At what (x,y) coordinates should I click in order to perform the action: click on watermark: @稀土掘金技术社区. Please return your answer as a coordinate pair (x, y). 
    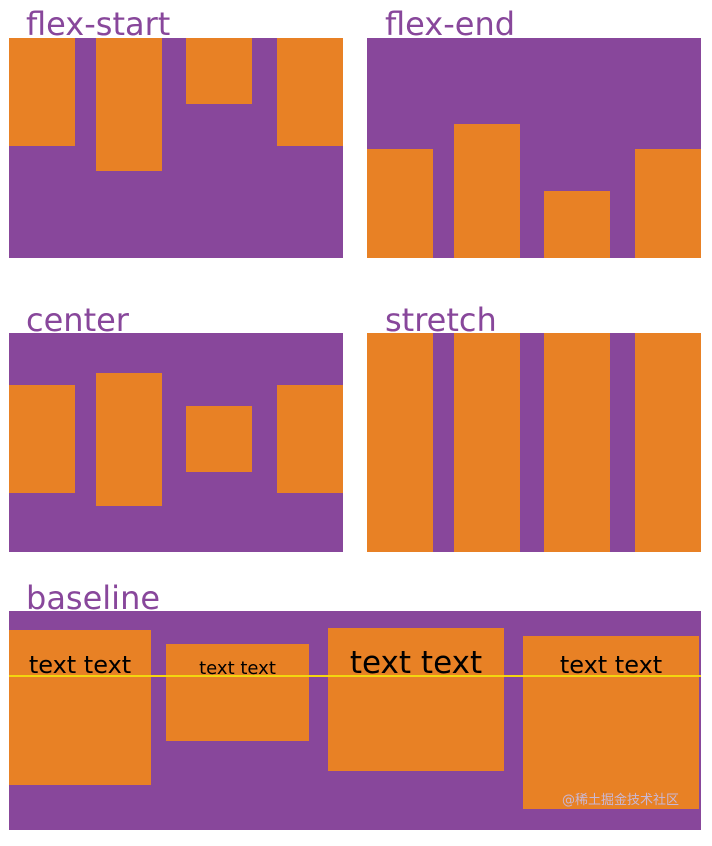
    Looking at the image, I should click on (620, 800).